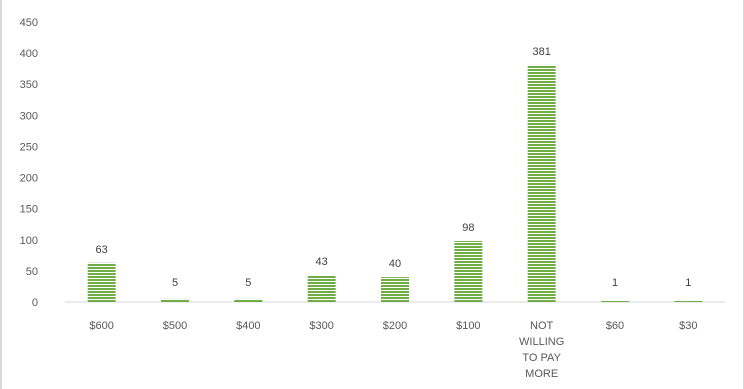  I want to click on x-tick-label: $30, so click(688, 326).